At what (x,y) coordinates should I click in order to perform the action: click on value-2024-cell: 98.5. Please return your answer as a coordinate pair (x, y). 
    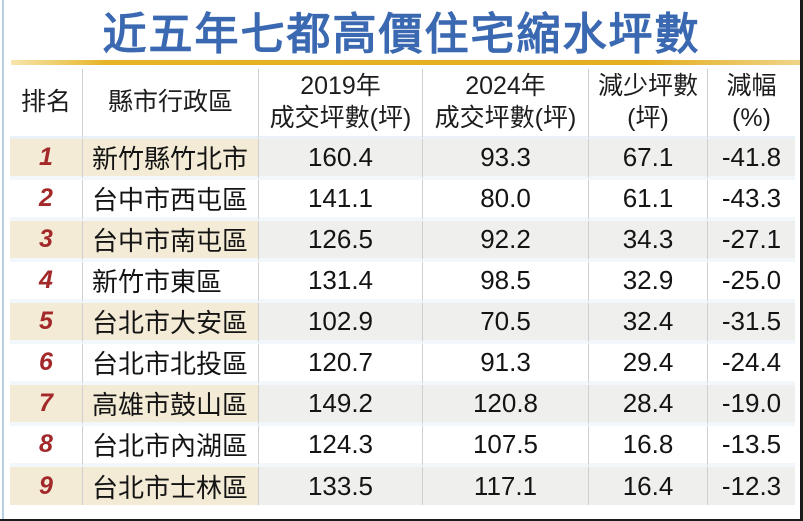
    Looking at the image, I should click on (505, 282).